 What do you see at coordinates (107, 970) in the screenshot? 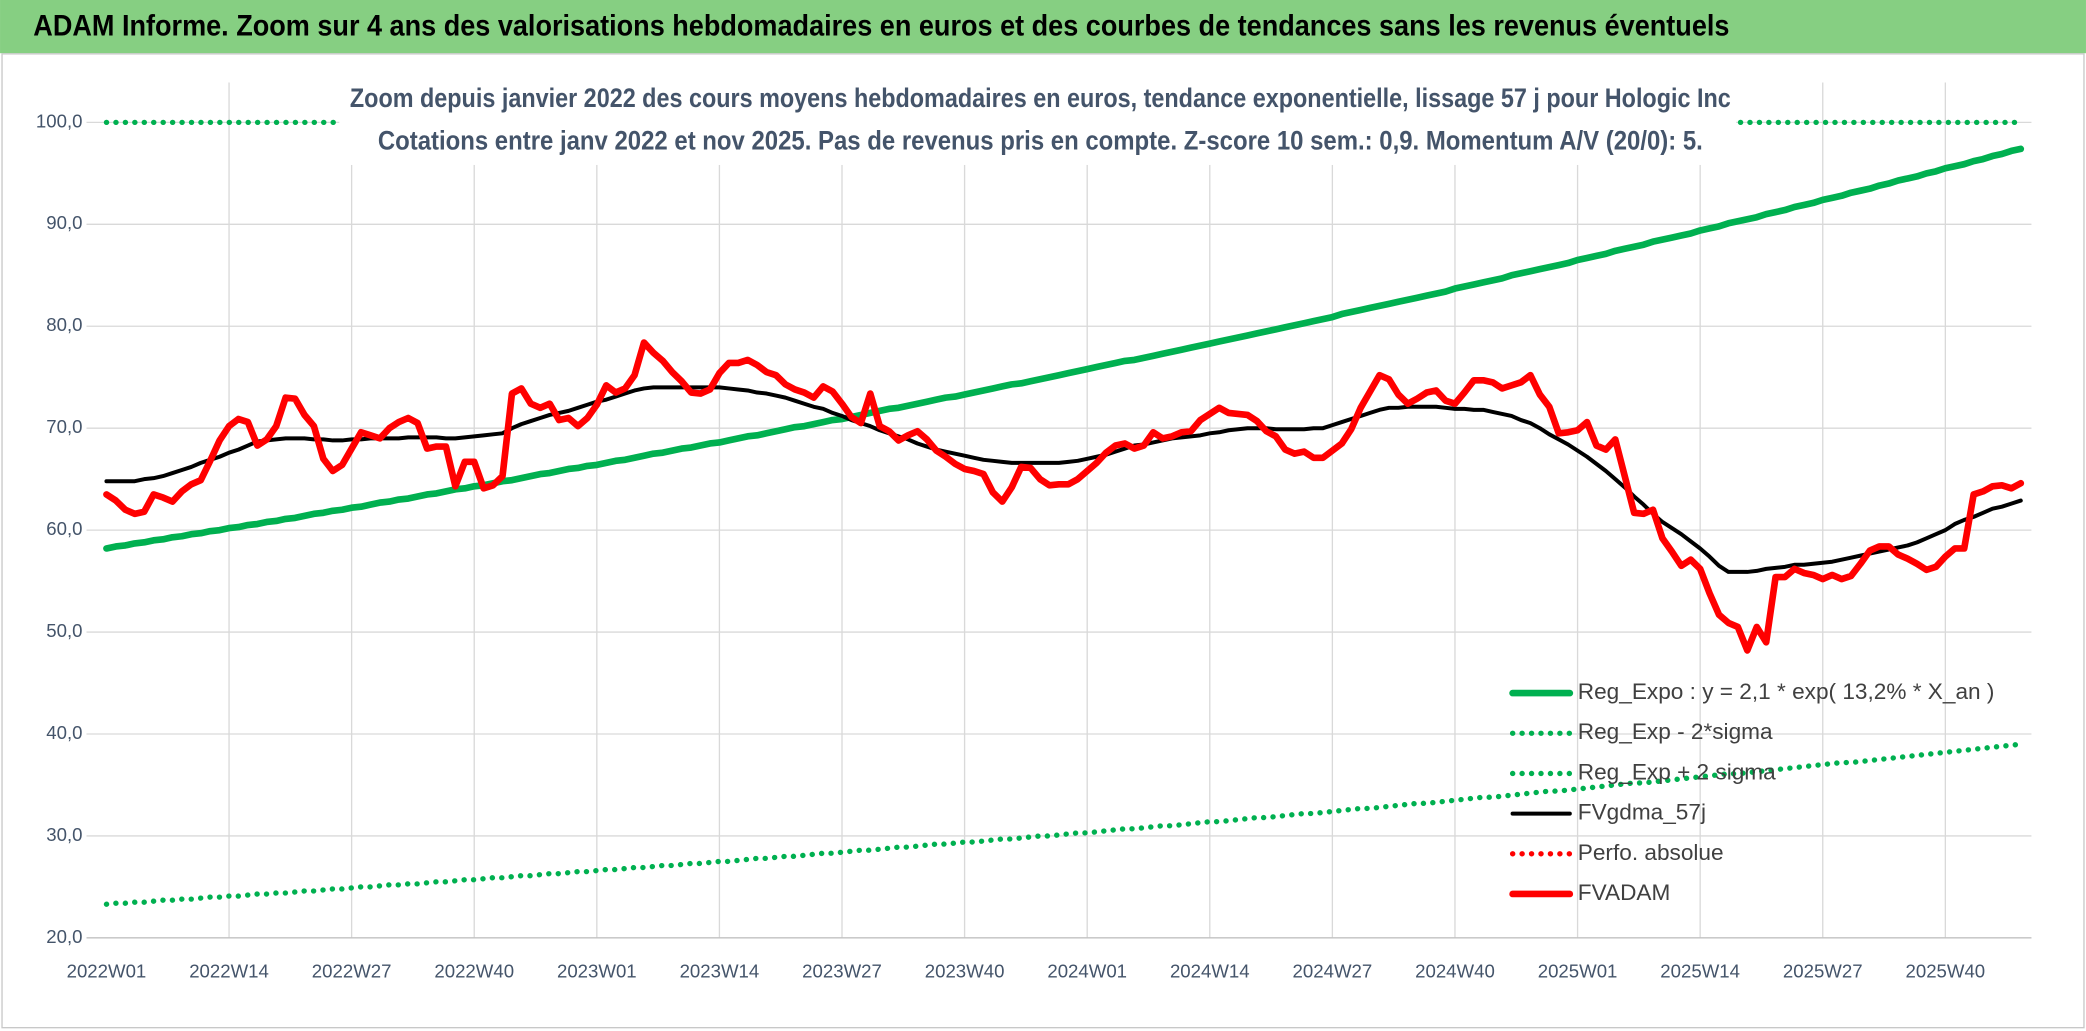
I see `x-tick-label: 2022W01` at bounding box center [107, 970].